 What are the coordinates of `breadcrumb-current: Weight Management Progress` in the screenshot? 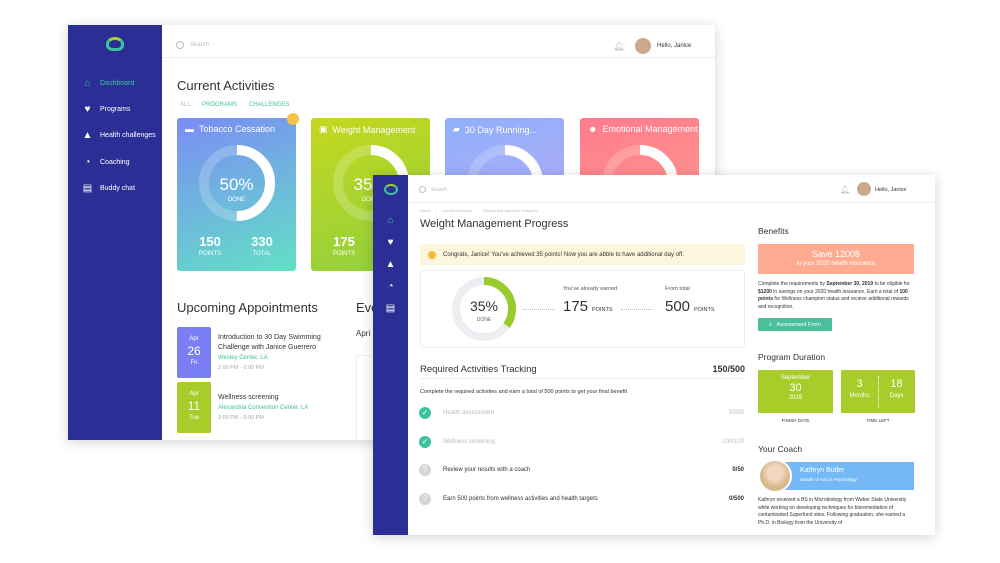 It's located at (510, 210).